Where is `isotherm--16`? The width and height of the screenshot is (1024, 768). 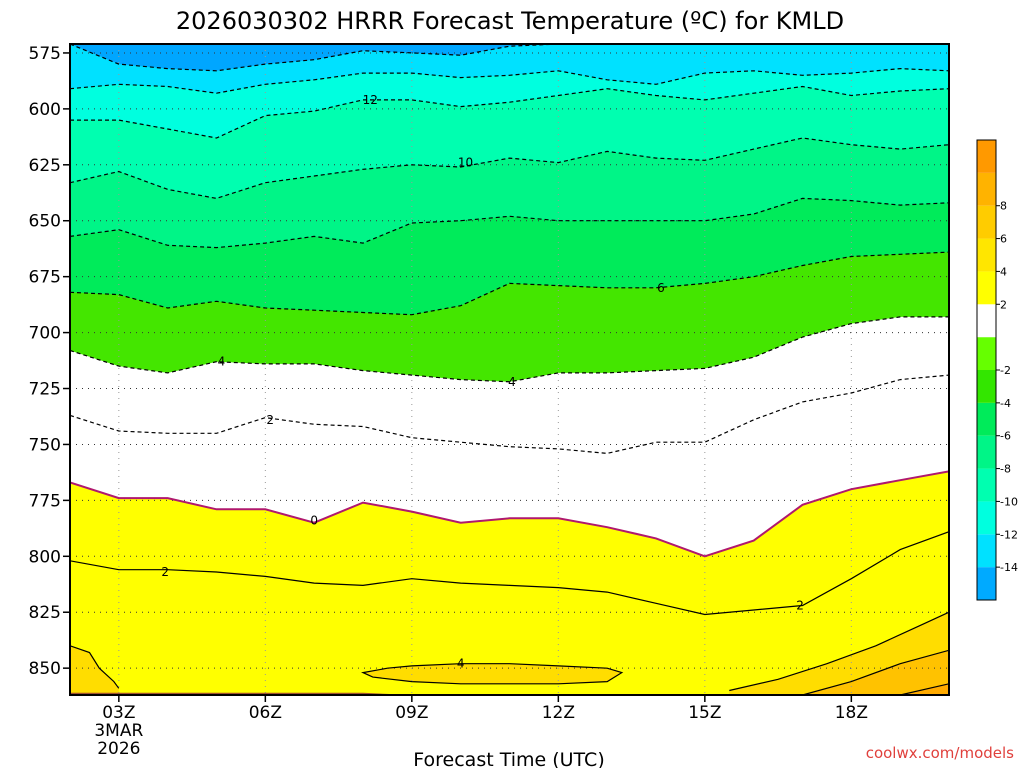
isotherm--16 is located at coordinates (509, 58).